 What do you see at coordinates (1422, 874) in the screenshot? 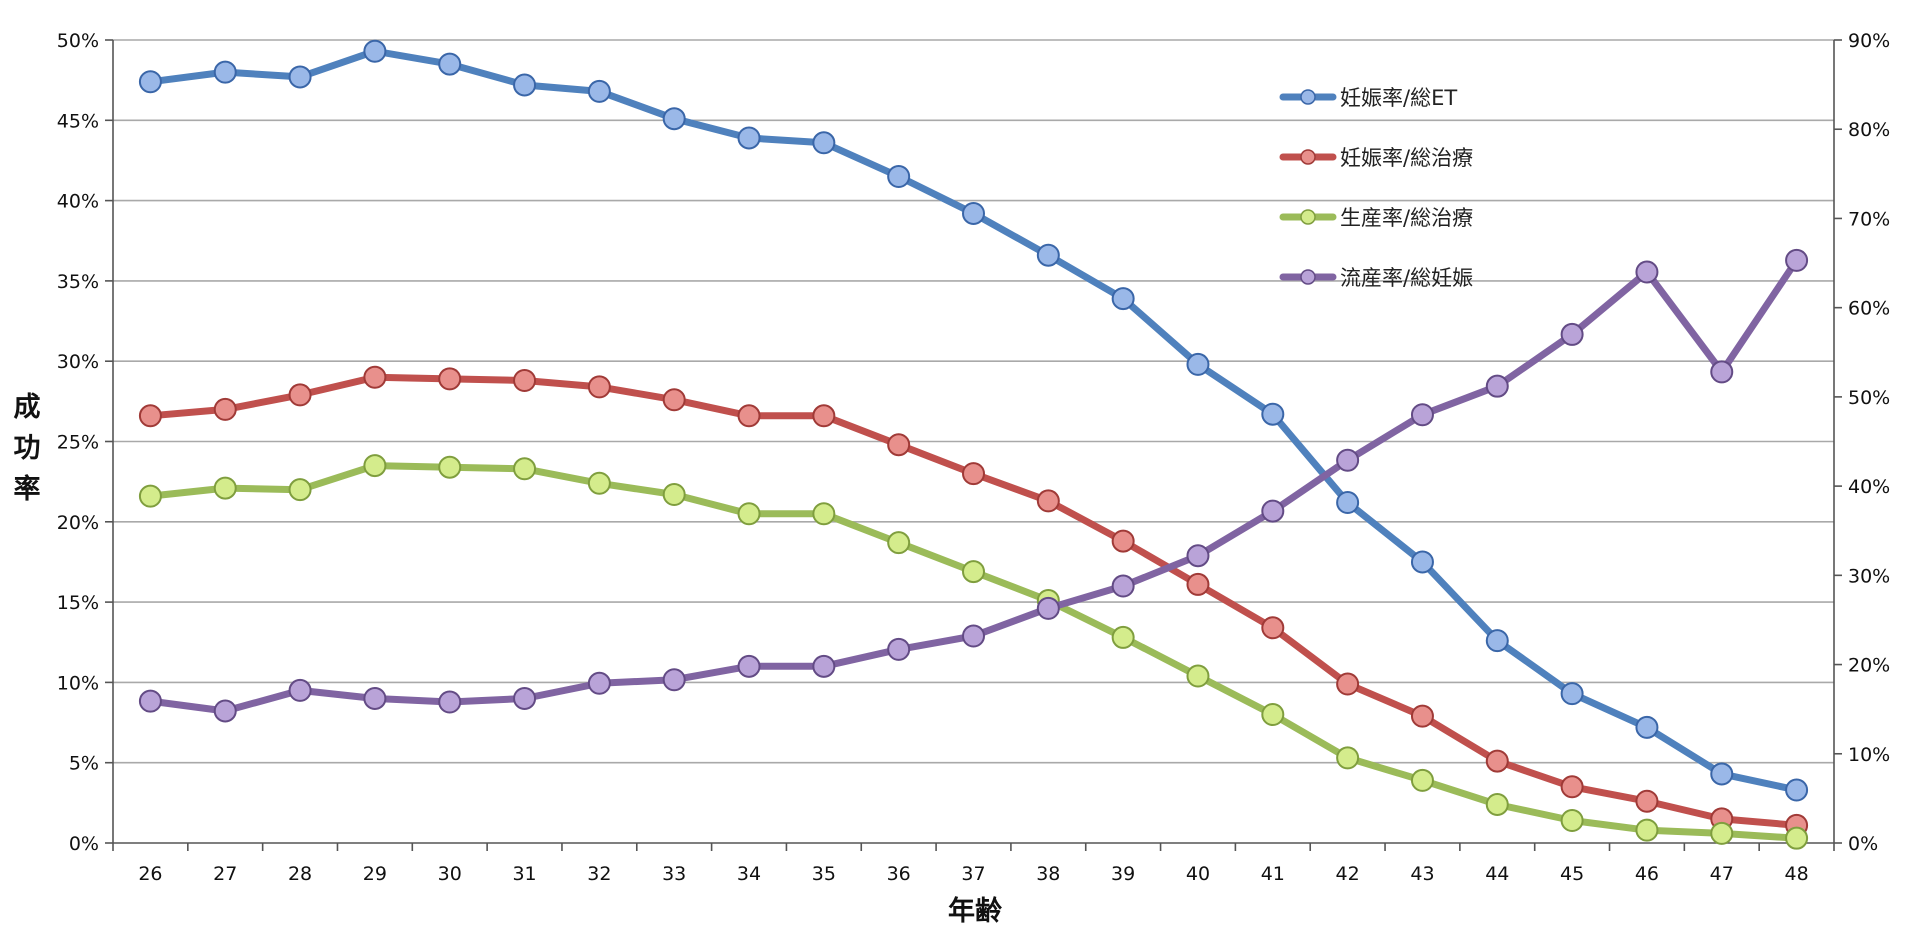
I see `x-tick-label: 43` at bounding box center [1422, 874].